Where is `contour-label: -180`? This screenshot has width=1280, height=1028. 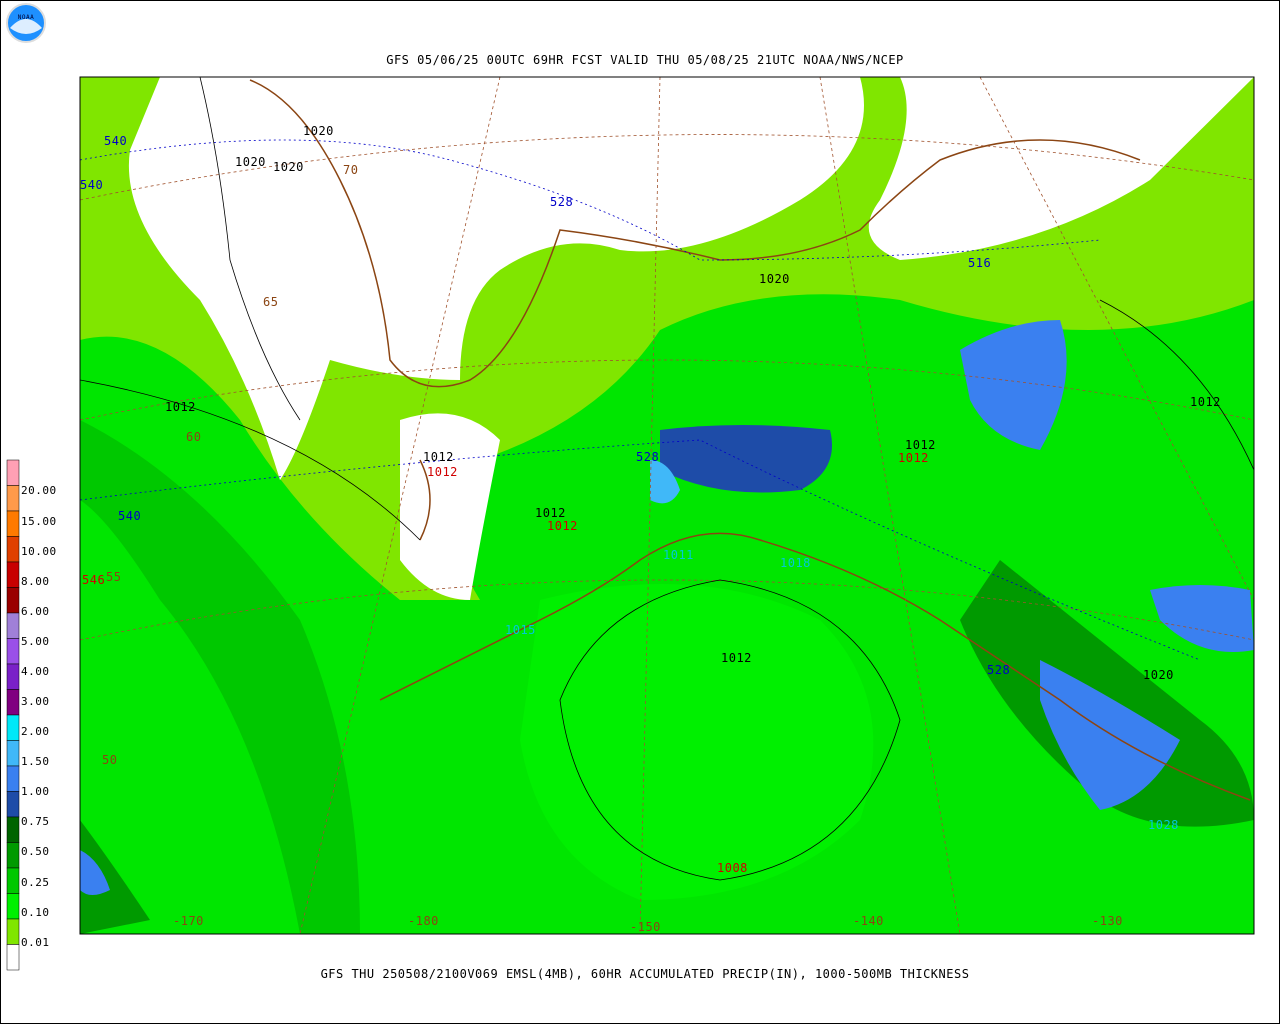
contour-label: -180 is located at coordinates (423, 921).